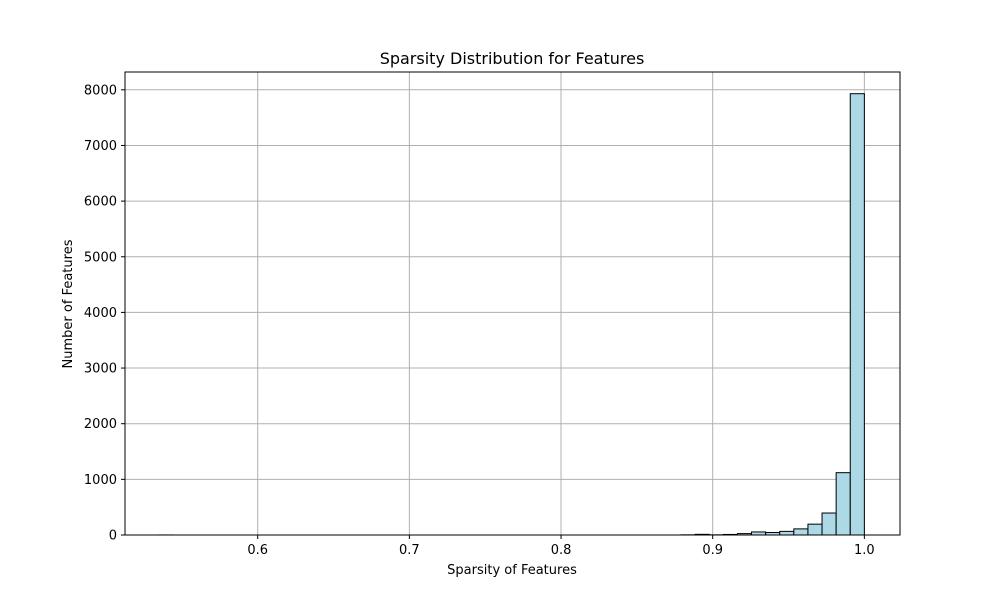 Image resolution: width=1000 pixels, height=600 pixels. Describe the element at coordinates (257, 550) in the screenshot. I see `x-tick-label: 0.6` at that location.